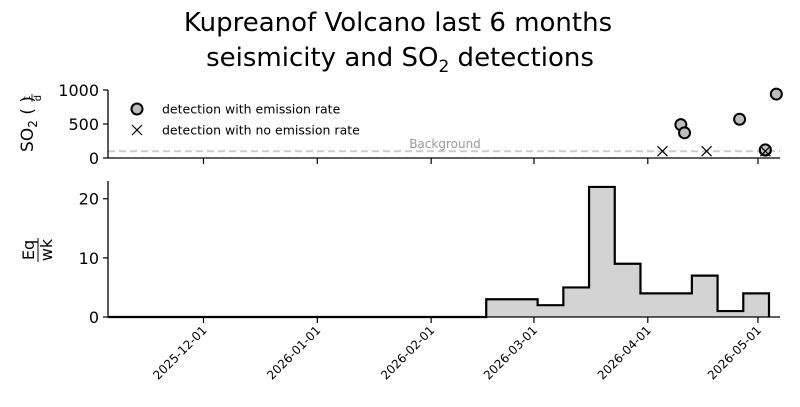 The height and width of the screenshot is (407, 800). What do you see at coordinates (398, 23) in the screenshot?
I see `chart-title-line1: Kupreanof Volcano last 6 months` at bounding box center [398, 23].